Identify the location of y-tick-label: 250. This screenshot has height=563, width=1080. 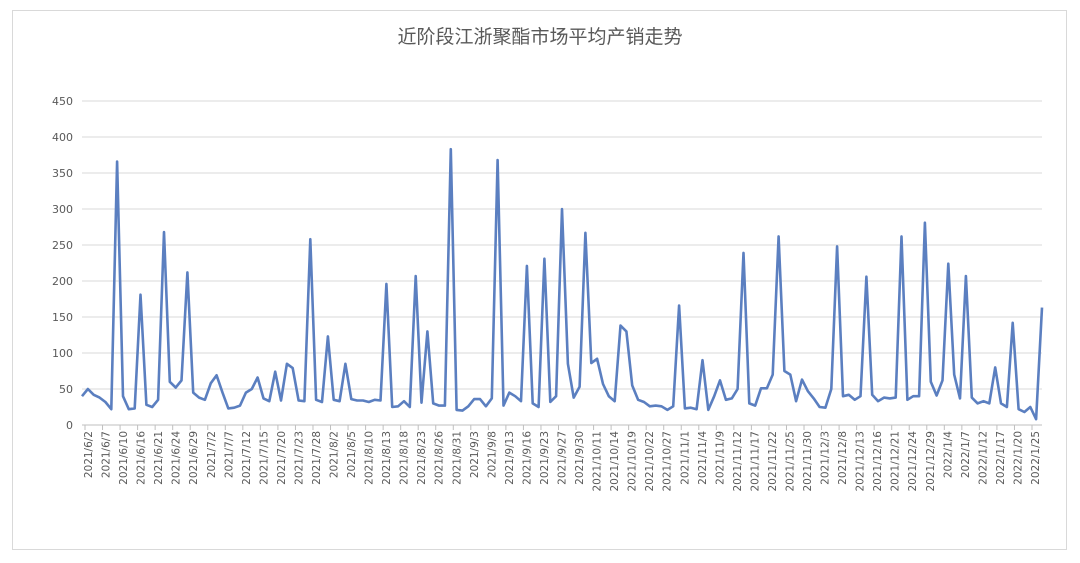
(62, 245).